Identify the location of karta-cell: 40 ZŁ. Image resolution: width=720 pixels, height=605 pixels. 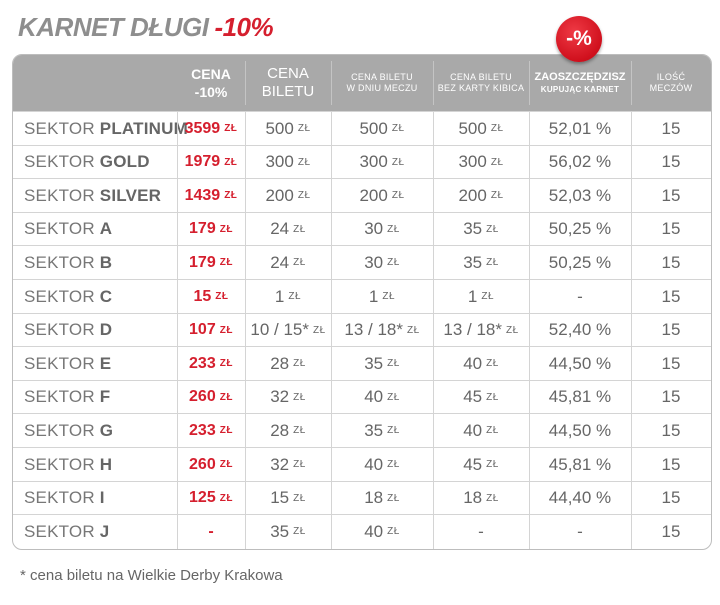
(481, 430).